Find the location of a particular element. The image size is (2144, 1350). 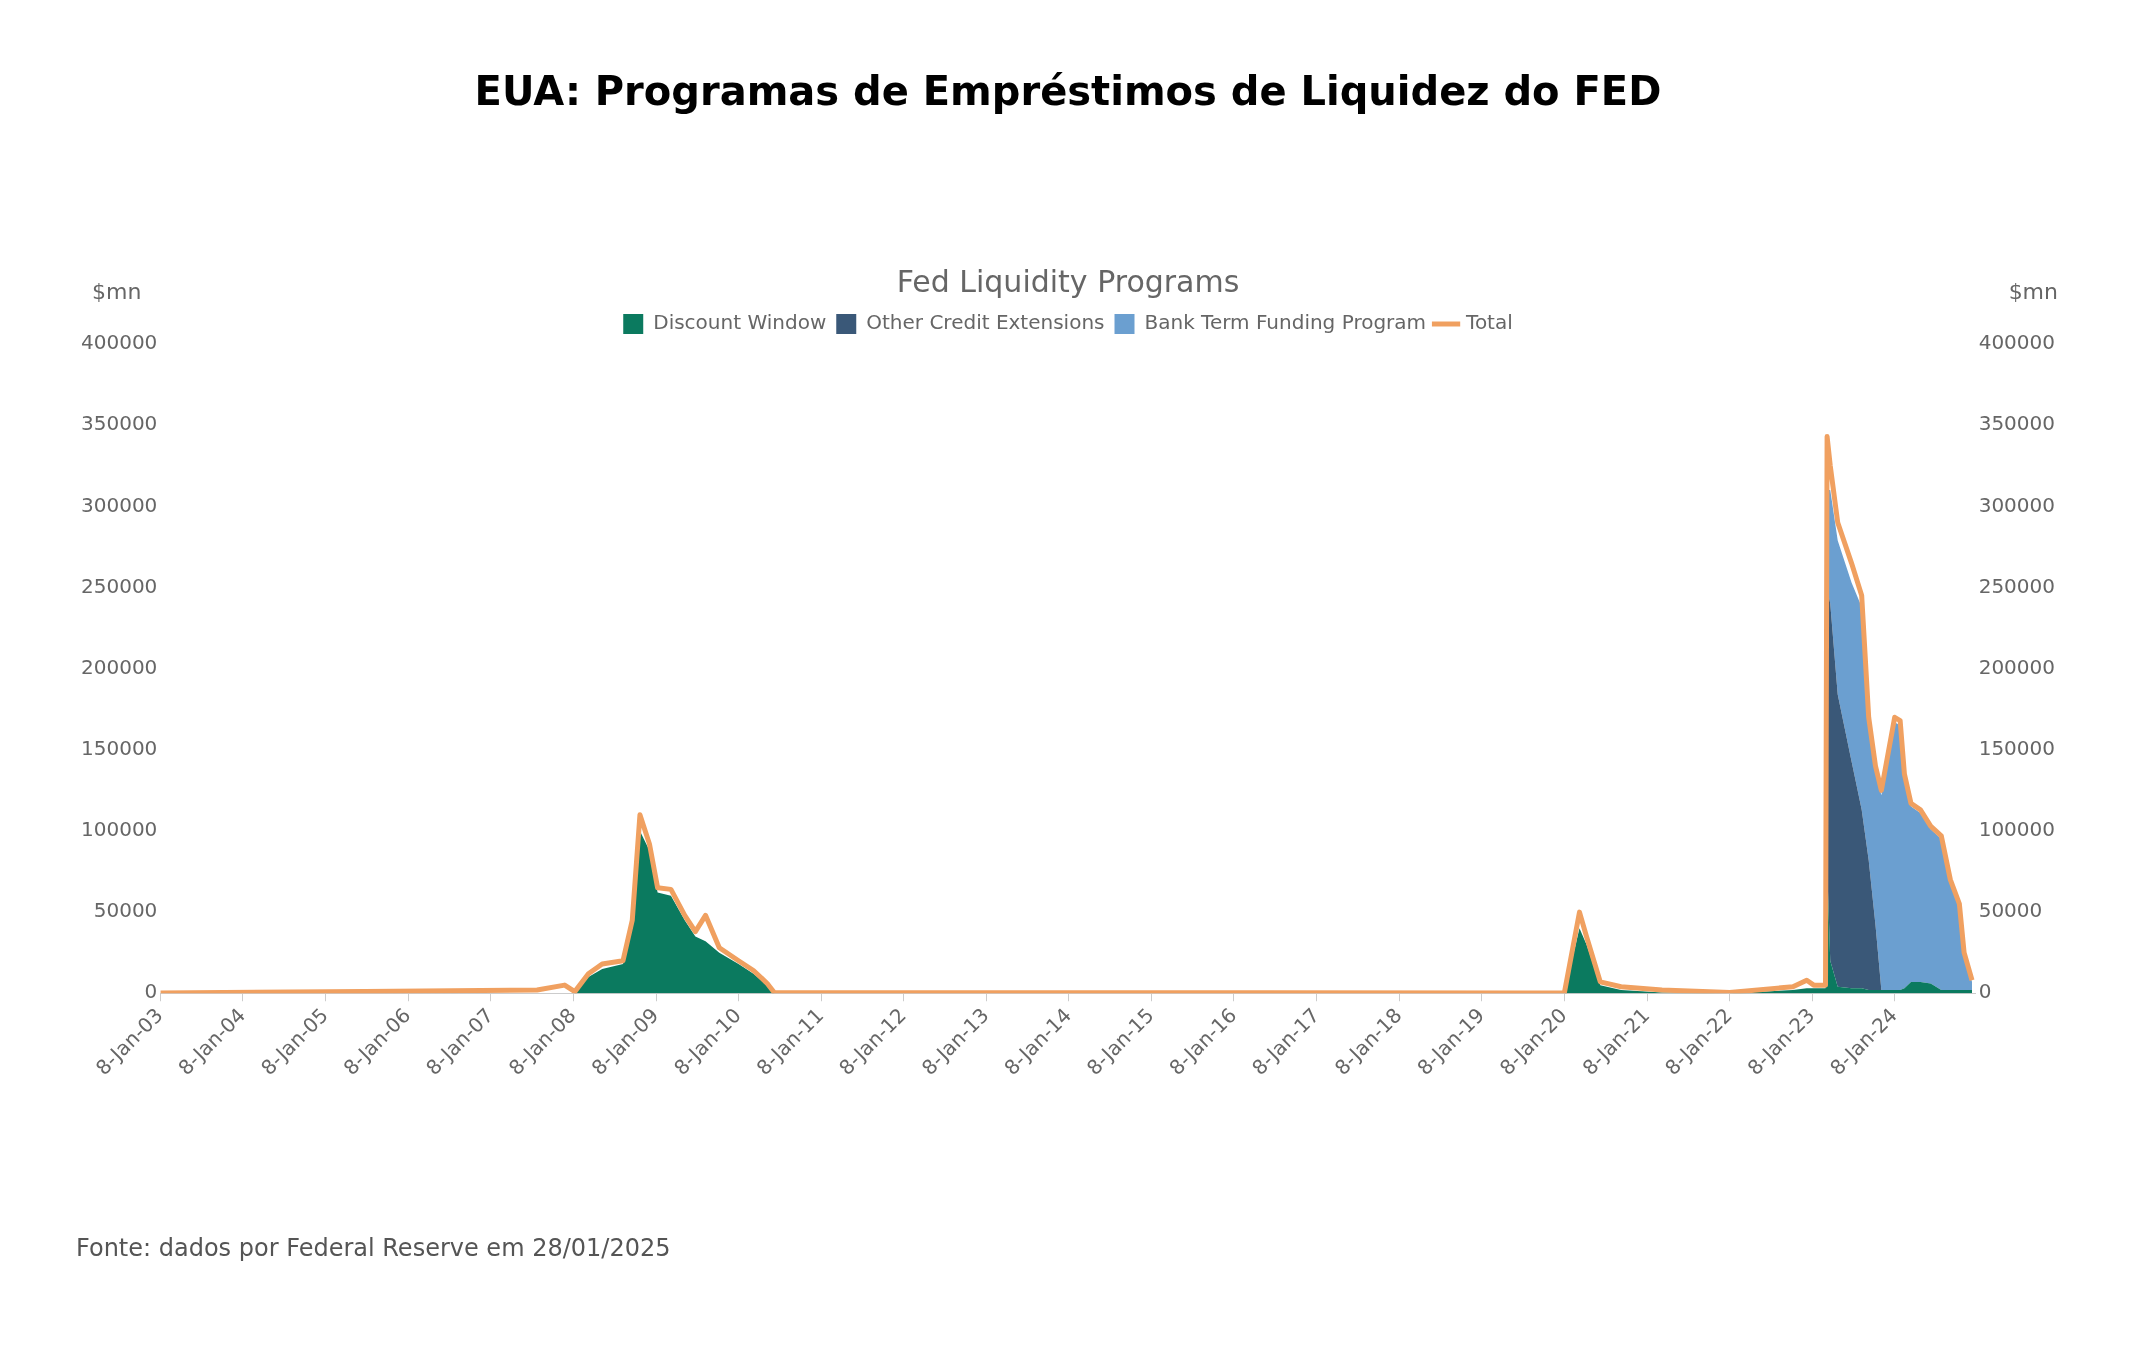

y-tick-label: 350000 is located at coordinates (119, 423).